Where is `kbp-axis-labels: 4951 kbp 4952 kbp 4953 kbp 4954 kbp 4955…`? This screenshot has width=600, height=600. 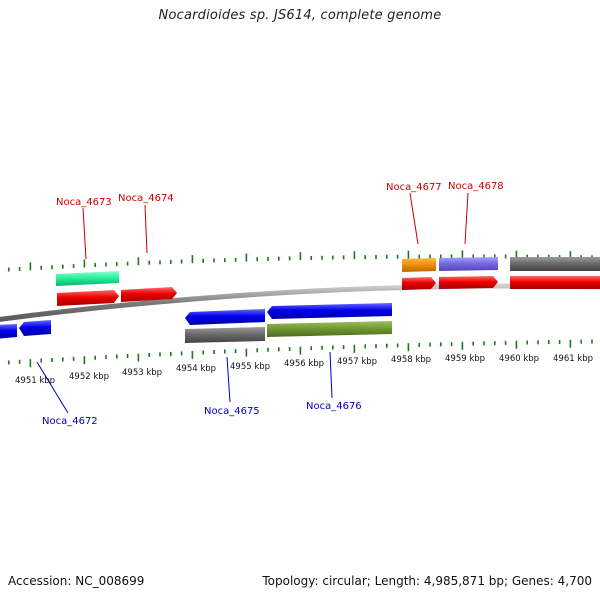 kbp-axis-labels: 4951 kbp 4952 kbp 4953 kbp 4954 kbp 4955… is located at coordinates (304, 370).